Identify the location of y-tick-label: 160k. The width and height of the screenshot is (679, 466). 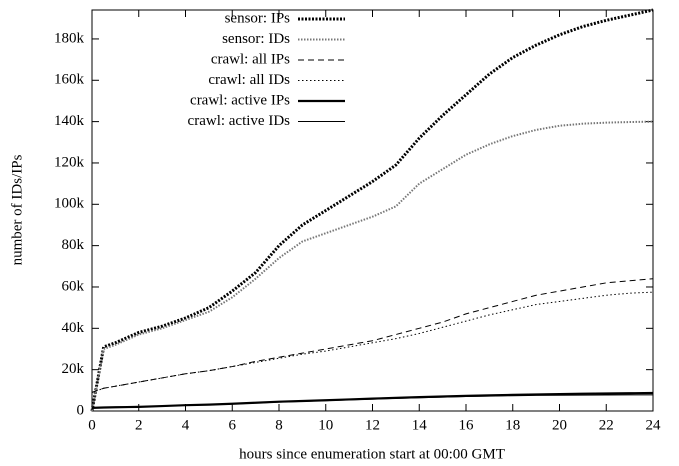
(69, 80).